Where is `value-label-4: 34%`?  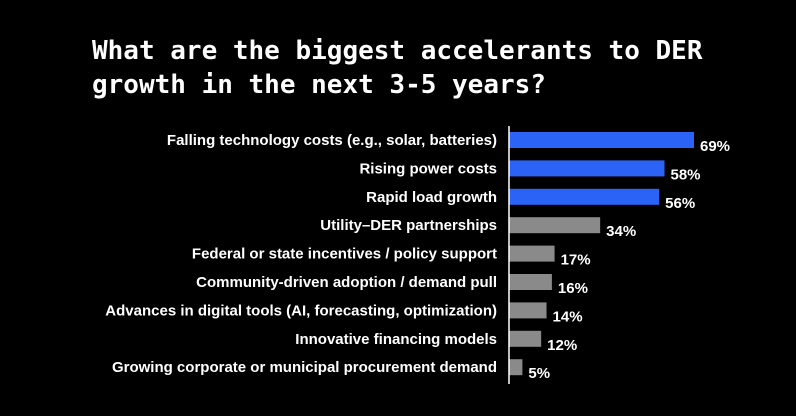 value-label-4: 34% is located at coordinates (621, 231).